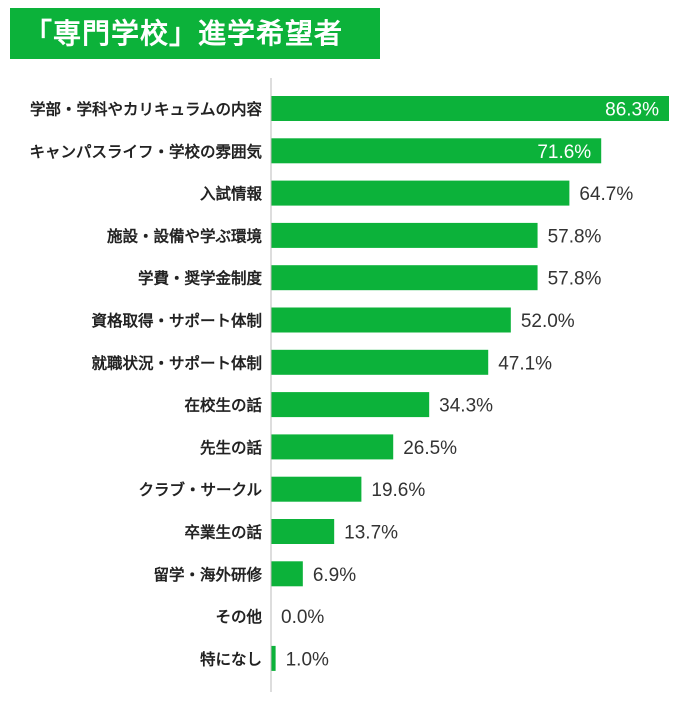  What do you see at coordinates (176, 320) in the screenshot?
I see `category-label-6: 資格取得・サポート体制` at bounding box center [176, 320].